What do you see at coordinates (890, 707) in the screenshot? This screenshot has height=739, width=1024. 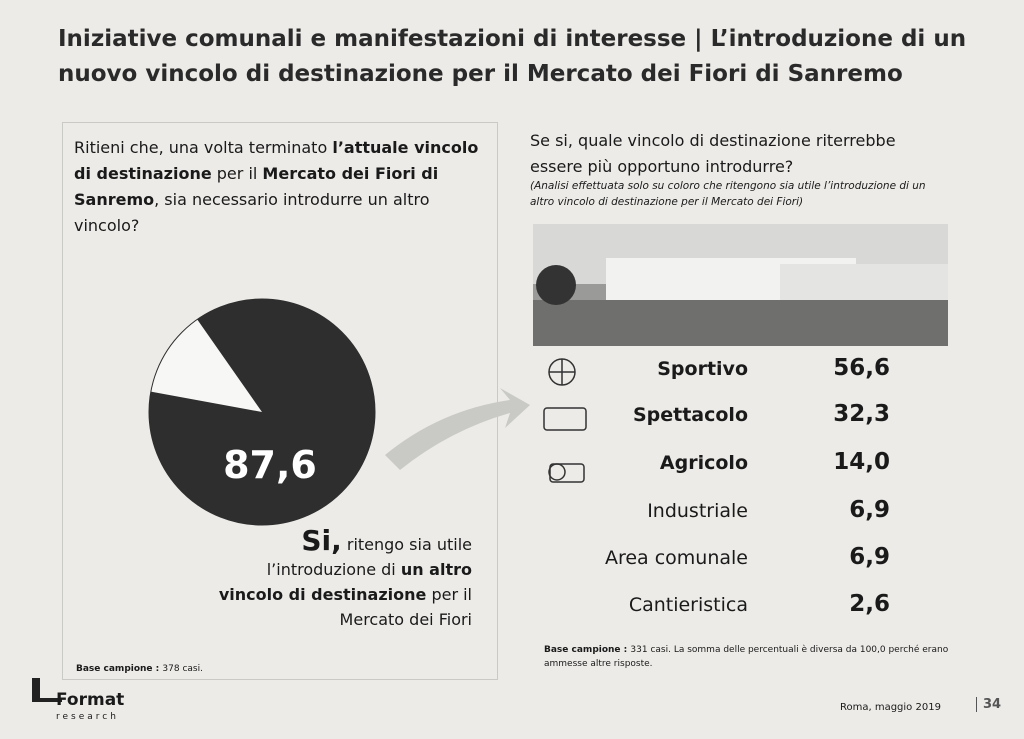 I see `date: Roma, maggio 2019` at bounding box center [890, 707].